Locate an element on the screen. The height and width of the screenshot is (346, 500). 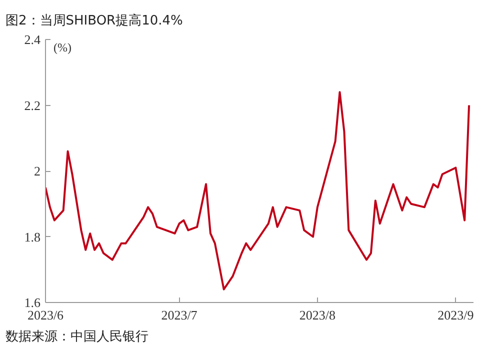
y-tick-label: 1.8 is located at coordinates (32, 236).